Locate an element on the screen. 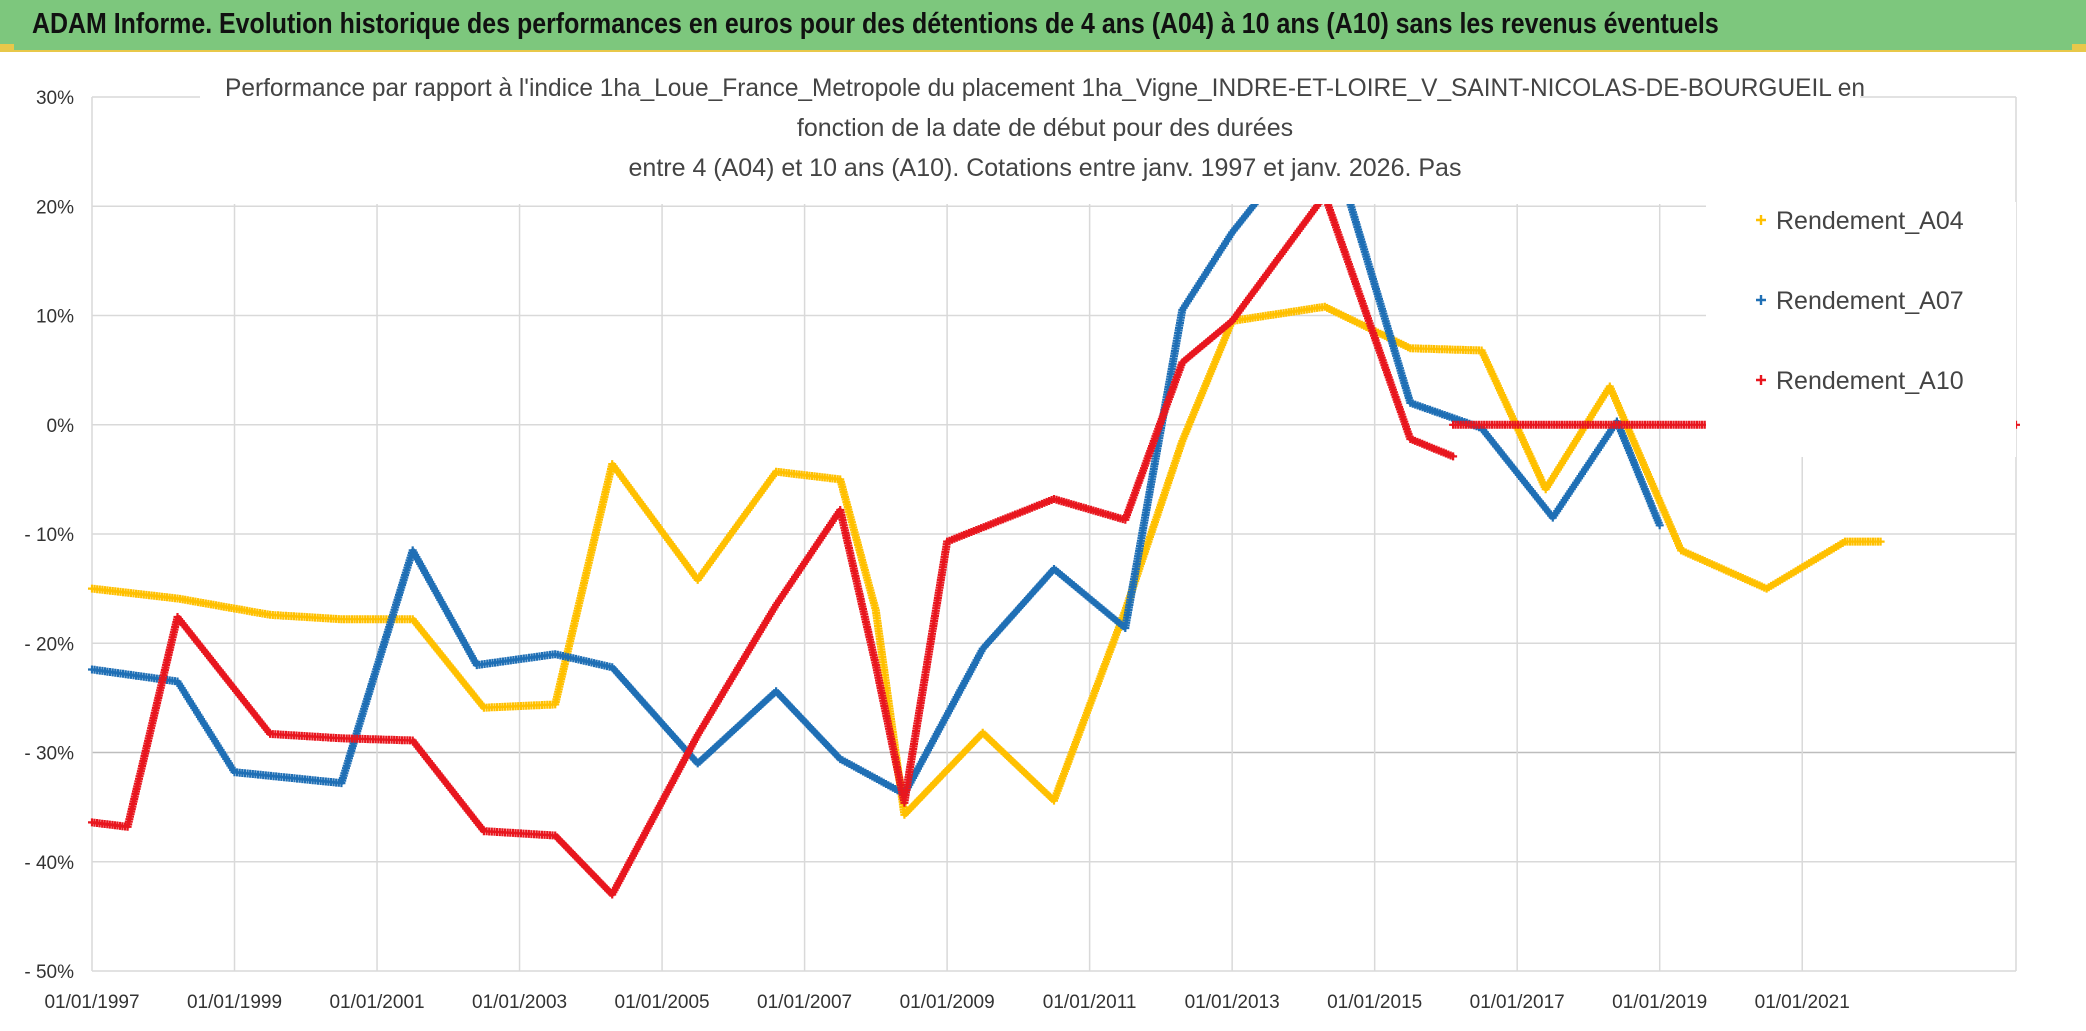  y-axis-ticks: 30% 20% 10% 0% - 10% - 20% - 30% - 40% - 50% is located at coordinates (49, 535).